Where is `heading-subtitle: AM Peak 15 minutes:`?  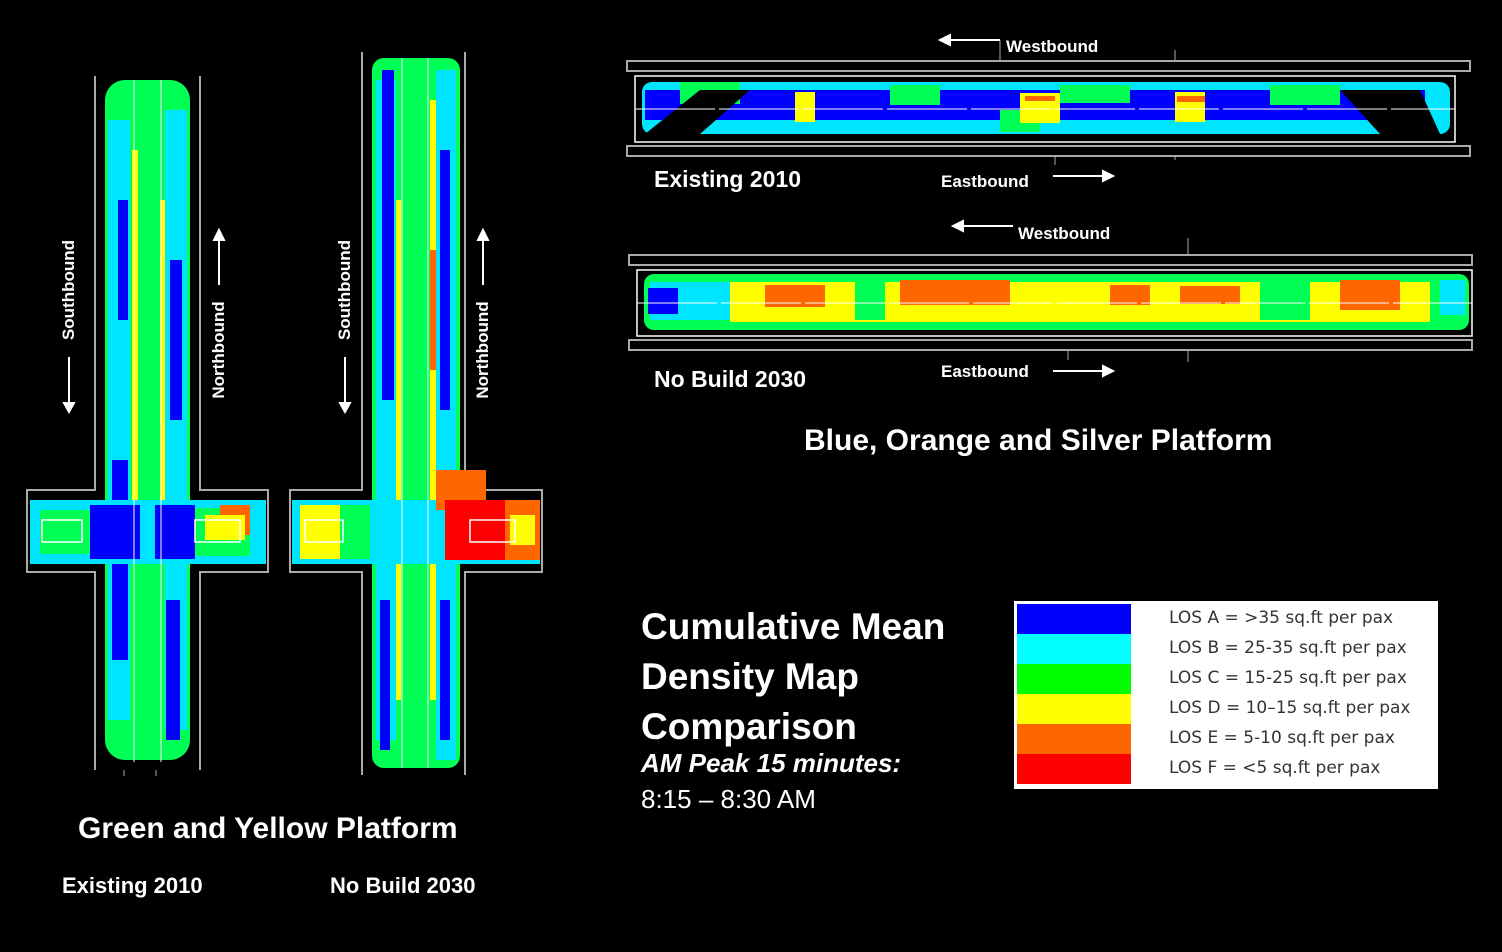
heading-subtitle: AM Peak 15 minutes: is located at coordinates (771, 763).